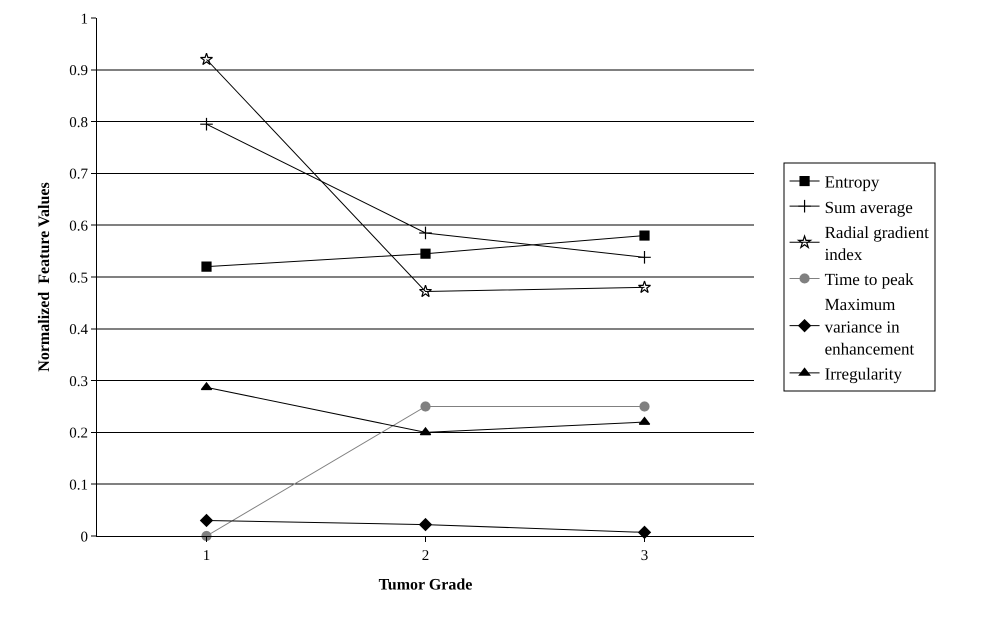 The width and height of the screenshot is (1000, 620). Describe the element at coordinates (426, 556) in the screenshot. I see `x-tick-label: 2` at that location.